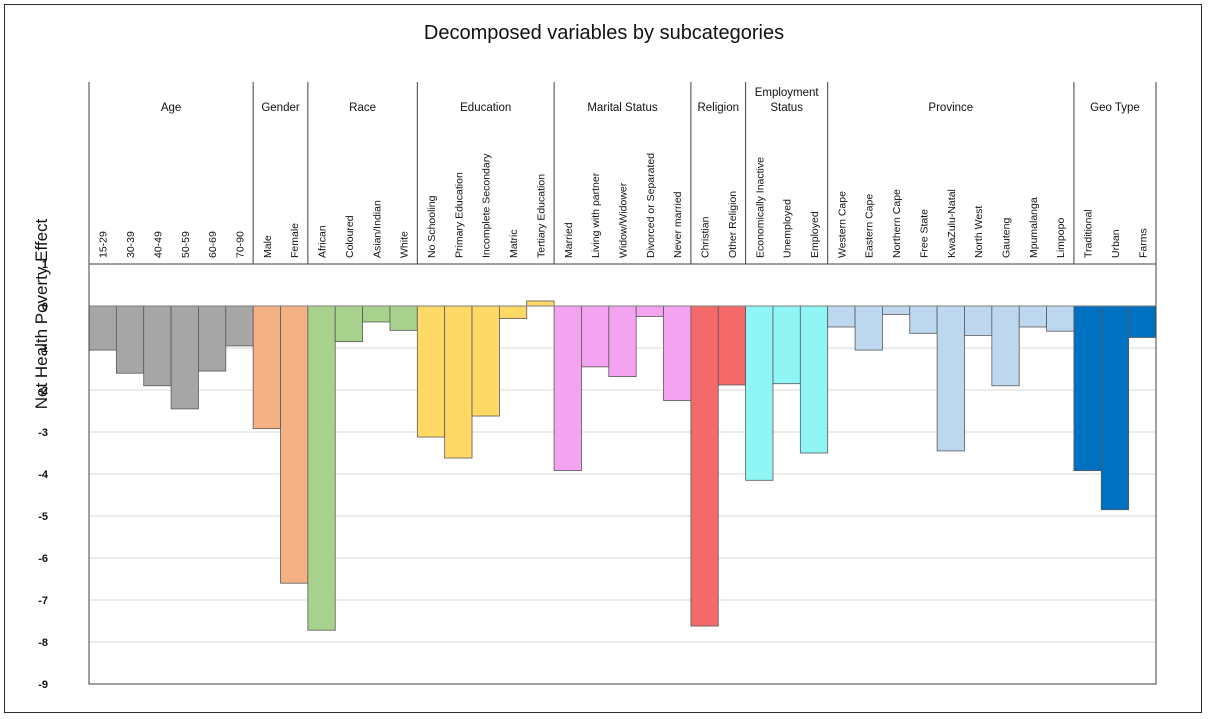 The width and height of the screenshot is (1208, 719). What do you see at coordinates (950, 108) in the screenshot?
I see `group-label: Province` at bounding box center [950, 108].